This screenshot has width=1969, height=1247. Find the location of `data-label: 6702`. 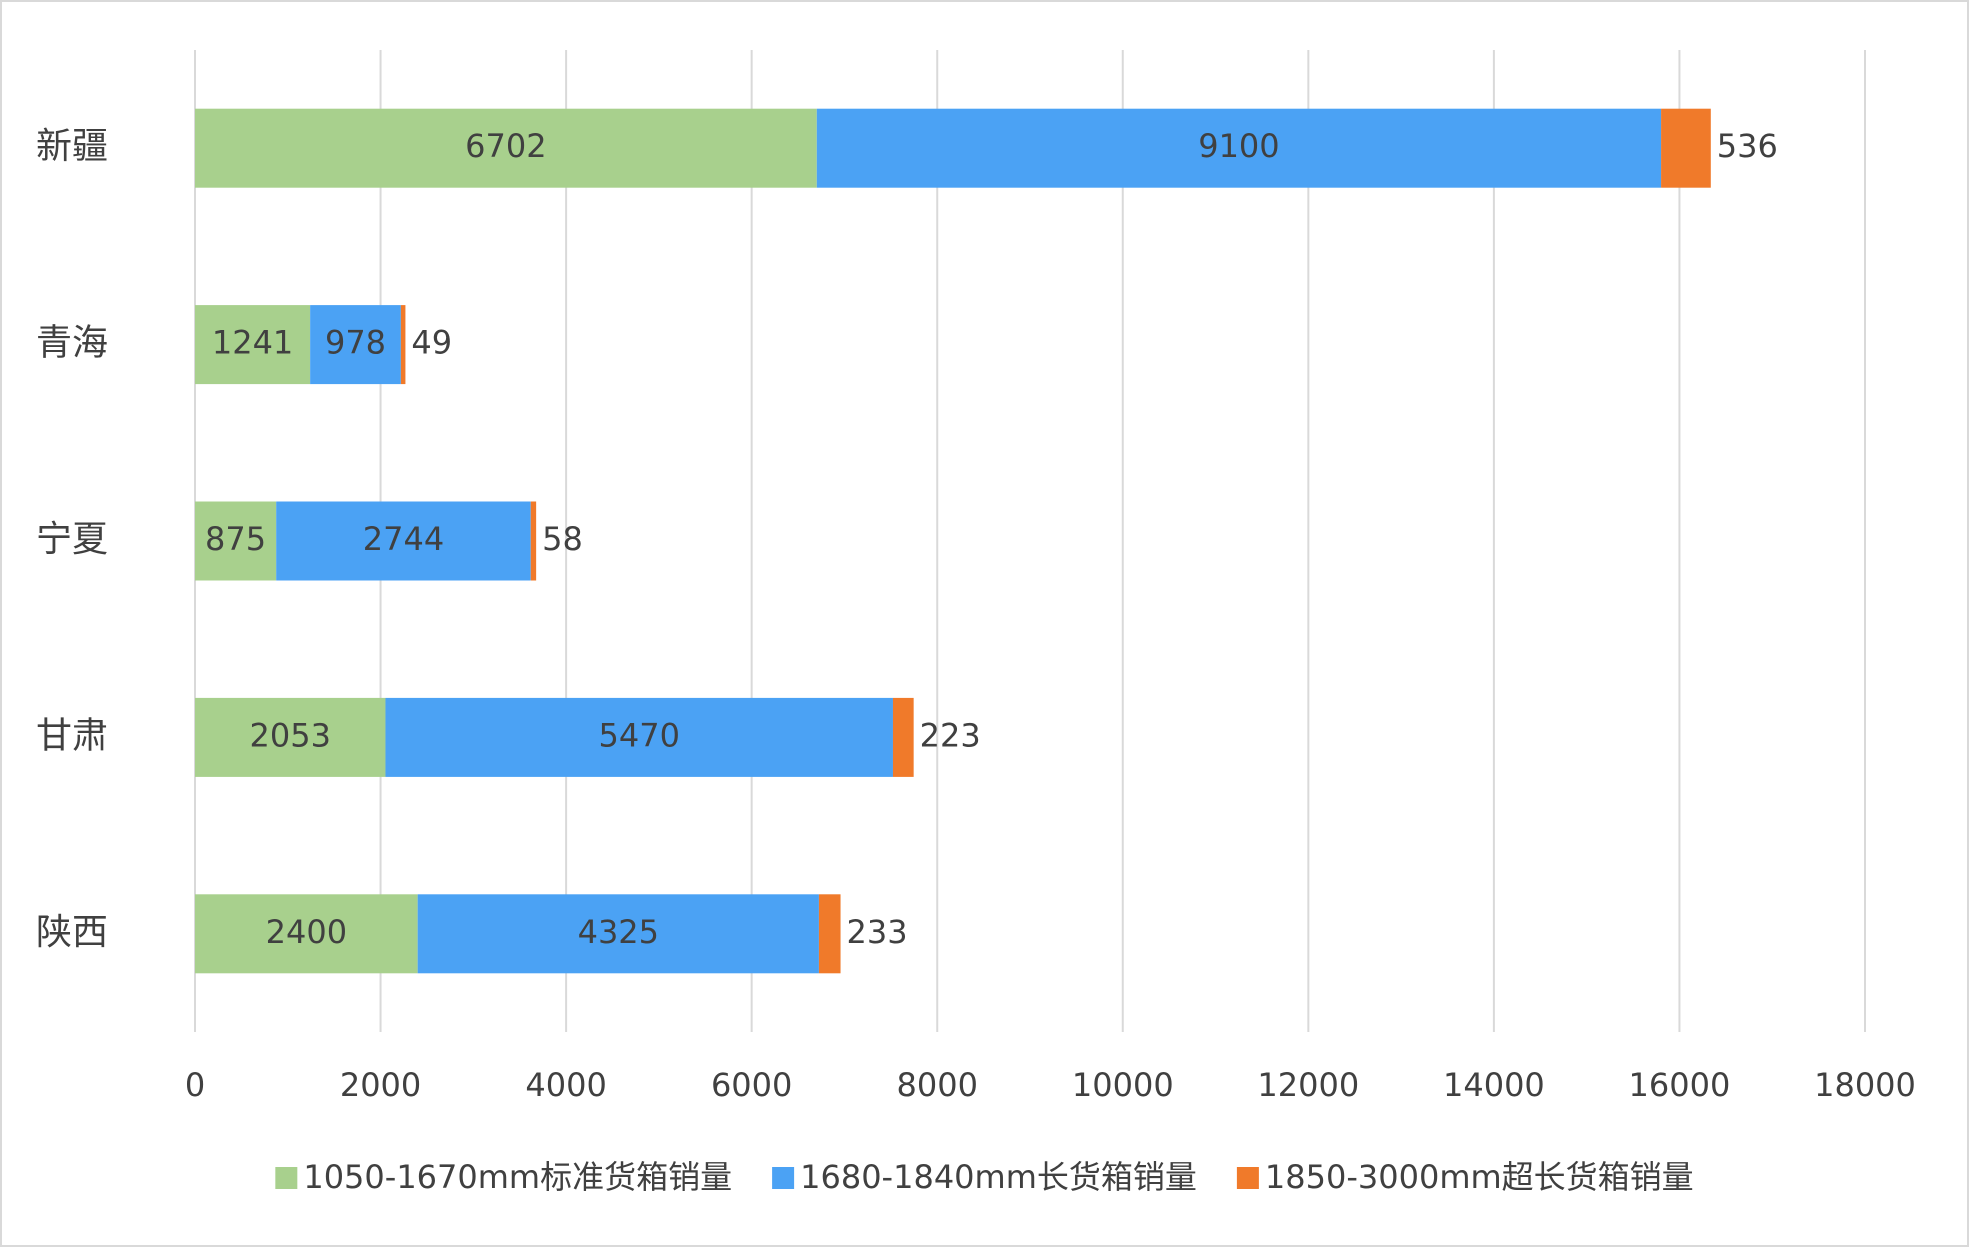

data-label: 6702 is located at coordinates (505, 146).